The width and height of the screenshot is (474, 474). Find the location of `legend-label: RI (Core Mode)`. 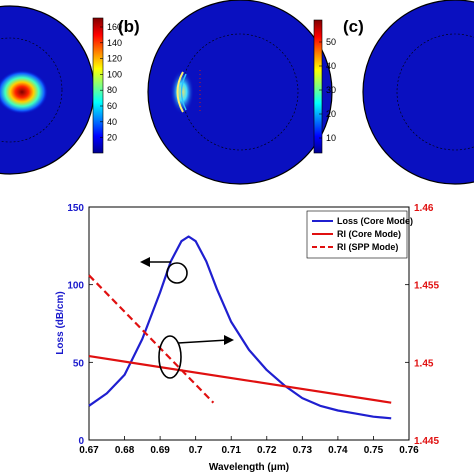

legend-label: RI (Core Mode) is located at coordinates (369, 234).